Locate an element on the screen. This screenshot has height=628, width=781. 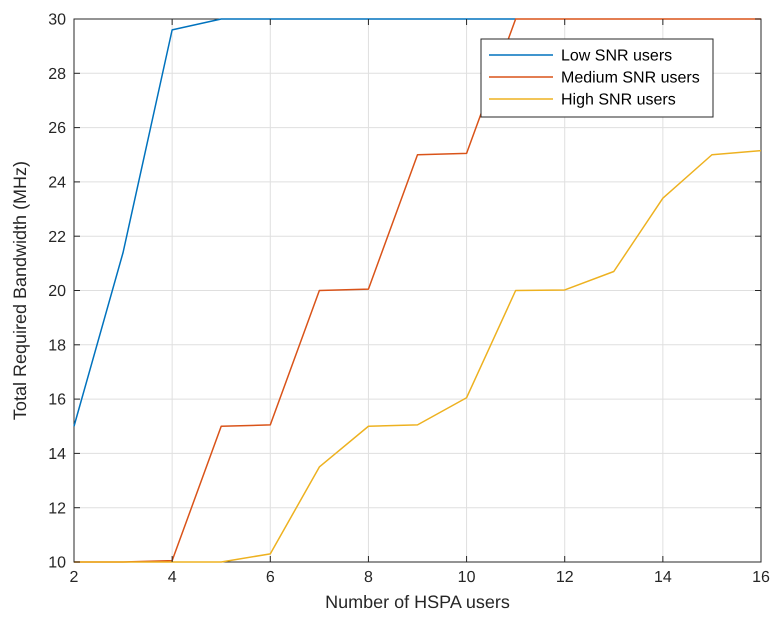
y-axis-title: Total Required Bandwidth (MHz) is located at coordinates (20, 290).